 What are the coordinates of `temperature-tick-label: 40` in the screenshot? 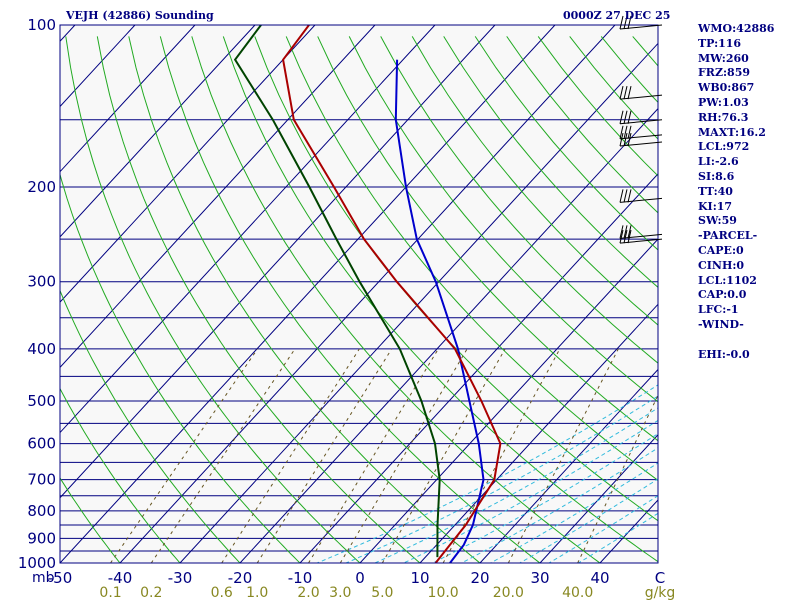 It's located at (599, 578).